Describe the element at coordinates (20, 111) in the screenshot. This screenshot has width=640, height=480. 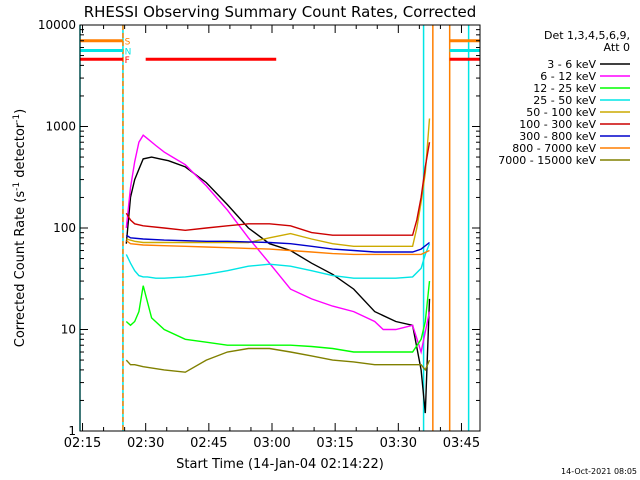
I see `y-axis-label-end: )` at that location.